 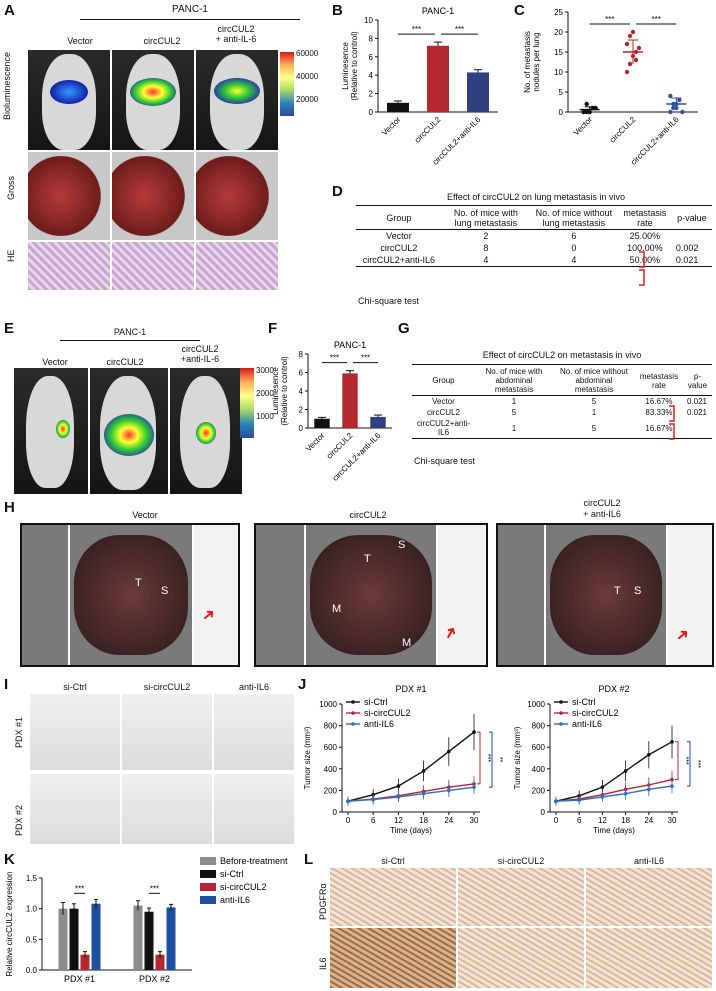 I want to click on panel-l-group-3: anti-IL6, so click(x=649, y=861).